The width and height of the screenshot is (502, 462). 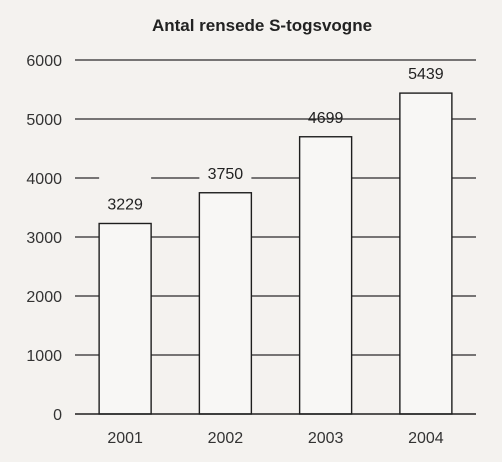 I want to click on chart-title: Antal rensede S-togsvogne, so click(x=262, y=25).